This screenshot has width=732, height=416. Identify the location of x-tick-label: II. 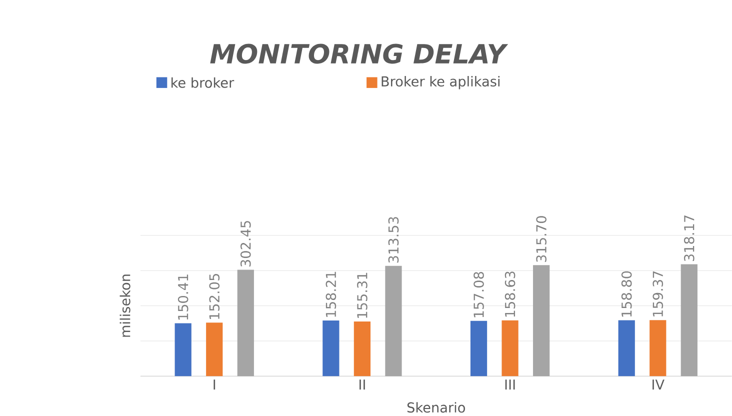
(362, 385).